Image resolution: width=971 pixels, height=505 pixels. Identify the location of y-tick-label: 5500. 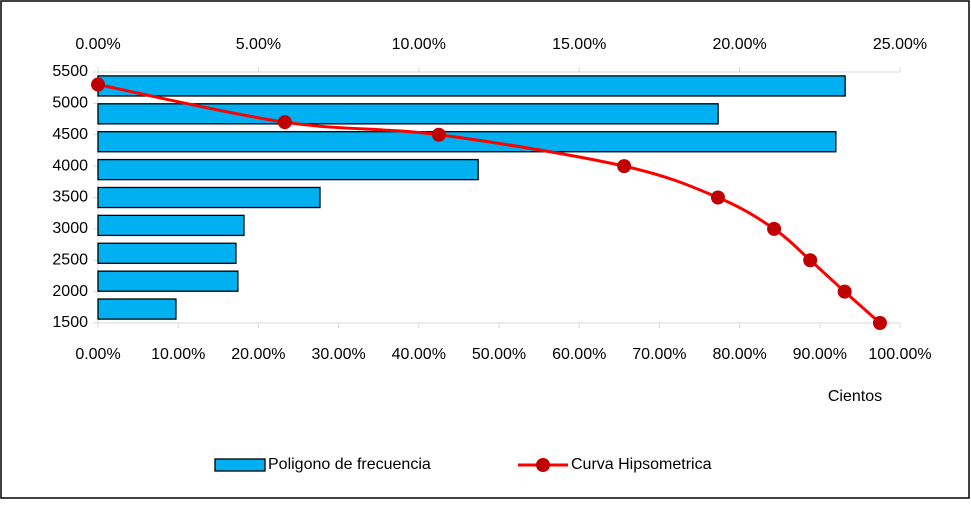
(70, 71).